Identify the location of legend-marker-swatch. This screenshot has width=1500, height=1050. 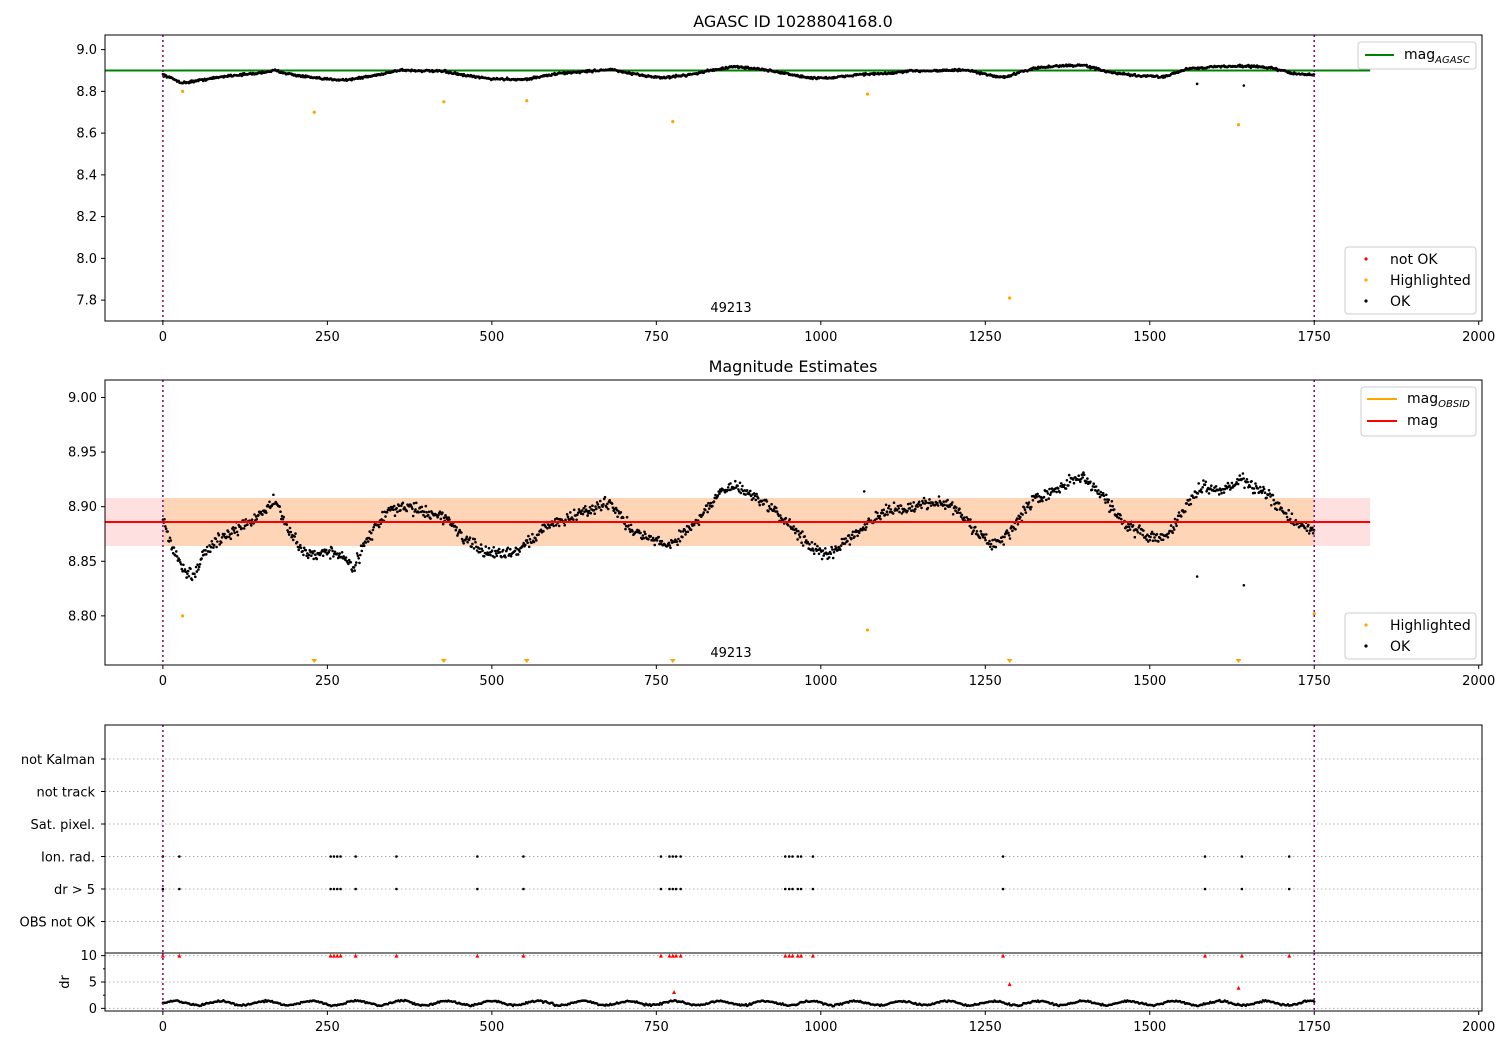
(1366, 301).